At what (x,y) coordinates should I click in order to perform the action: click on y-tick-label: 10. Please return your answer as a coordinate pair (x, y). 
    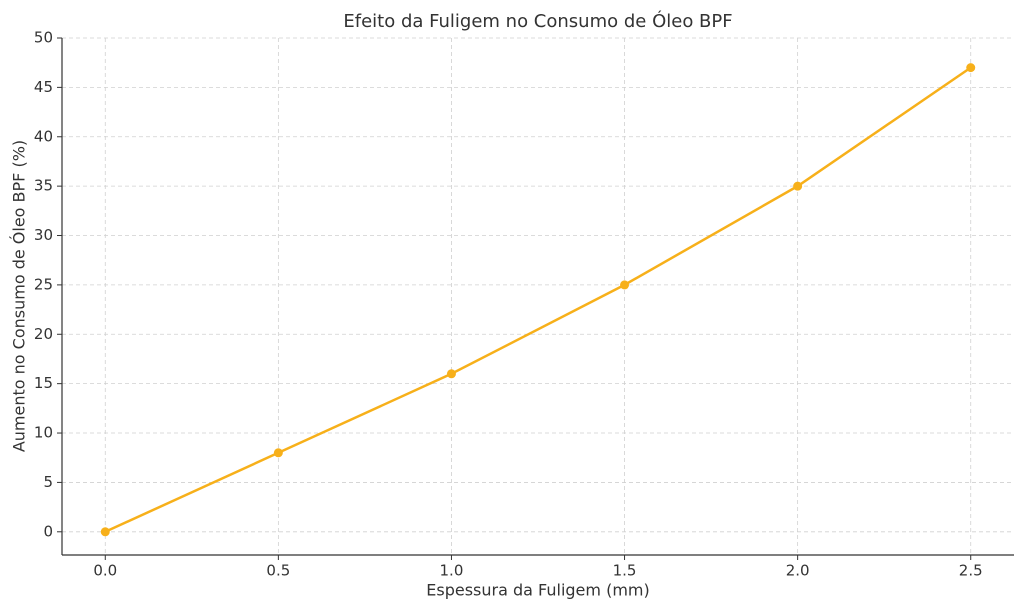
    Looking at the image, I should click on (43, 433).